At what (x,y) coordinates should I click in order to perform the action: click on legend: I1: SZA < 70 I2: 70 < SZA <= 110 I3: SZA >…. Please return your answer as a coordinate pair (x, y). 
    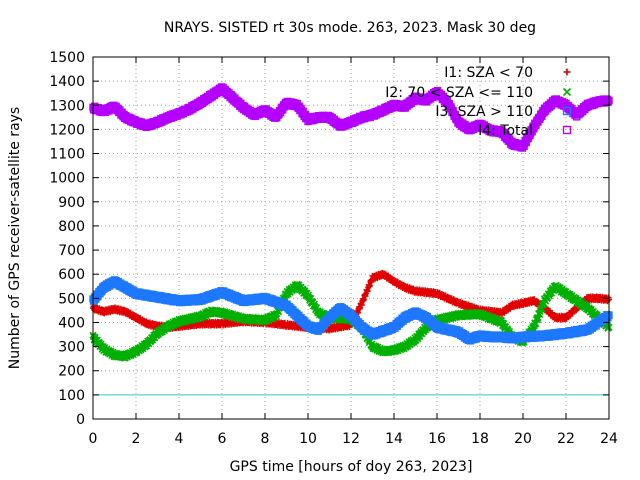
    Looking at the image, I should click on (478, 102).